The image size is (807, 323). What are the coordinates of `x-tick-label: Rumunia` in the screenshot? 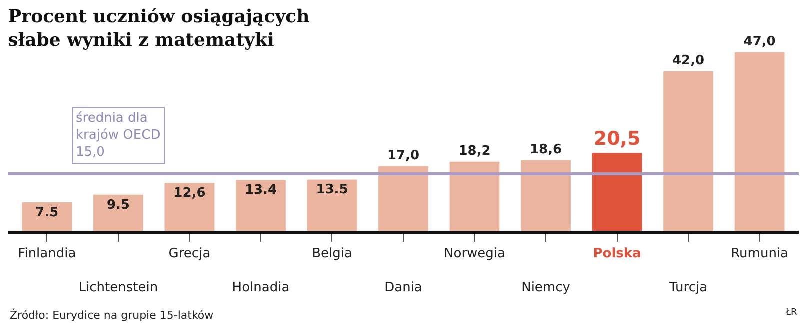 It's located at (760, 254).